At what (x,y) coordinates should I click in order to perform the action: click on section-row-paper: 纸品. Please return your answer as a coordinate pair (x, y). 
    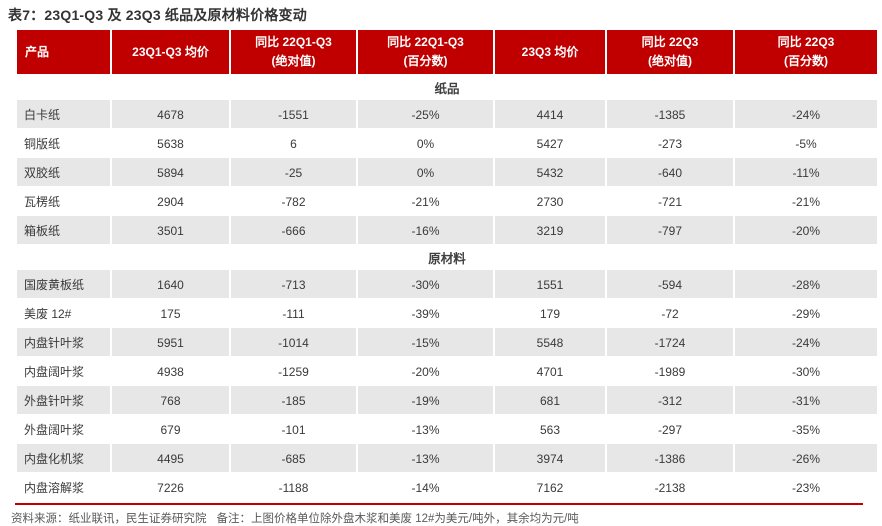
    Looking at the image, I should click on (447, 87).